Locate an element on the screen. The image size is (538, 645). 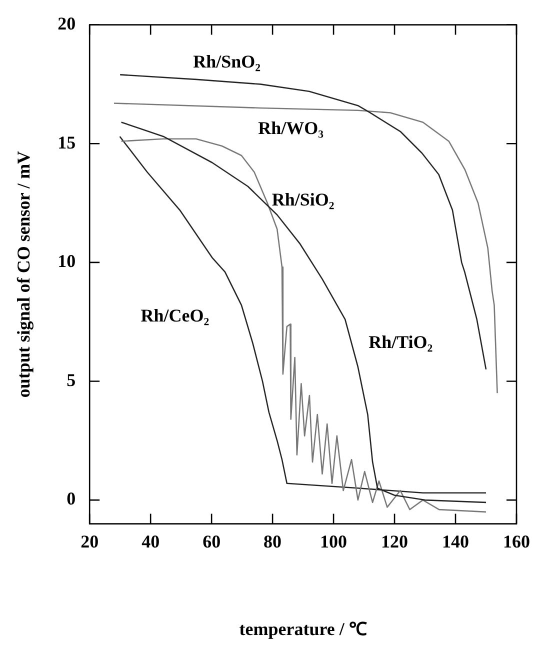
x-tick-label: 20 is located at coordinates (89, 541).